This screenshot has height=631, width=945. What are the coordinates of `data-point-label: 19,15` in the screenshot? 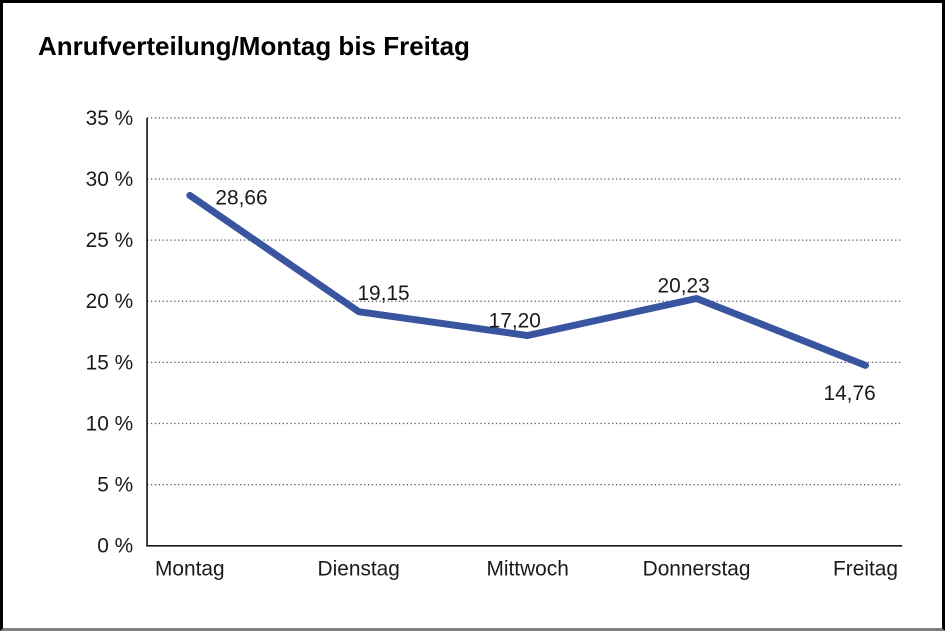 It's located at (383, 293).